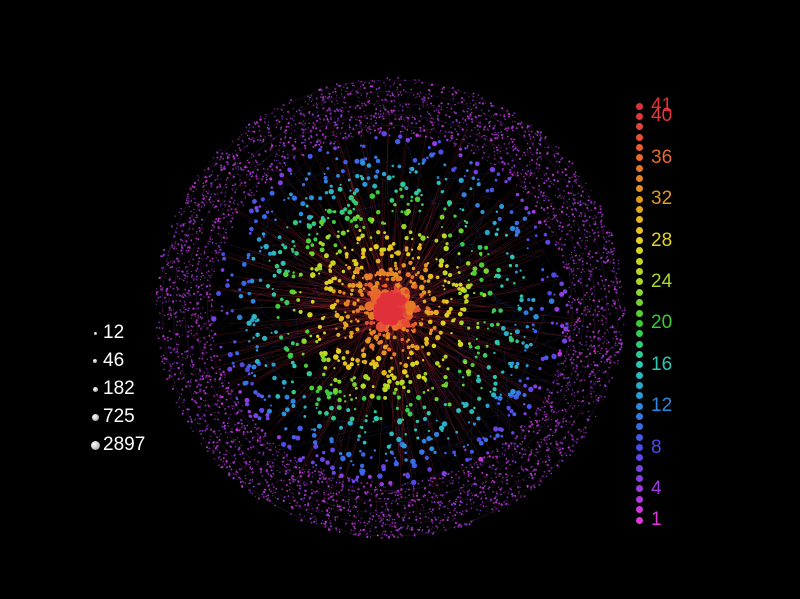 The height and width of the screenshot is (599, 800). I want to click on color-legend-label: 12, so click(662, 406).